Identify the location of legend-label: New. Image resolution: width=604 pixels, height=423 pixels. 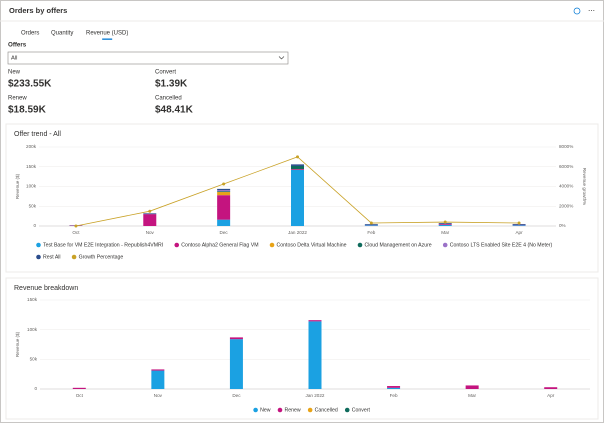
(265, 410).